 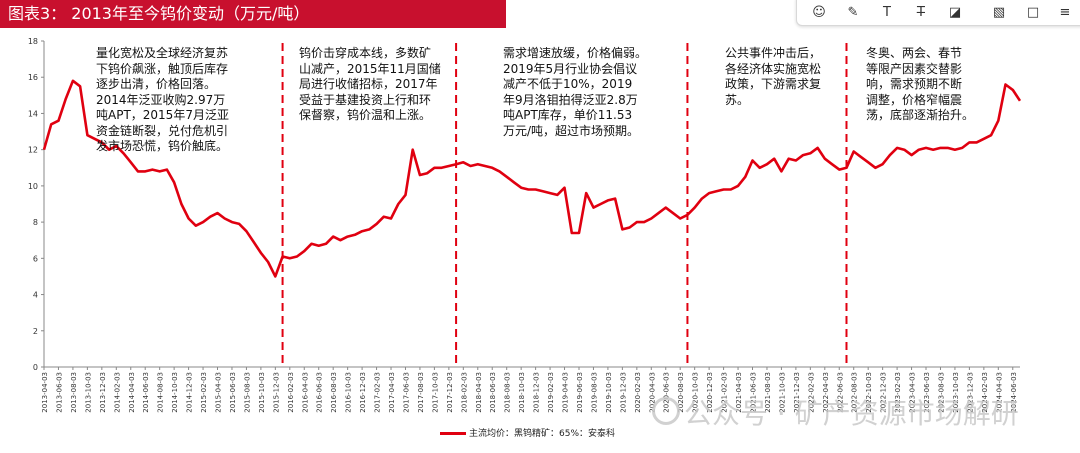 What do you see at coordinates (262, 392) in the screenshot?
I see `x-tick-label: 2015-10-03` at bounding box center [262, 392].